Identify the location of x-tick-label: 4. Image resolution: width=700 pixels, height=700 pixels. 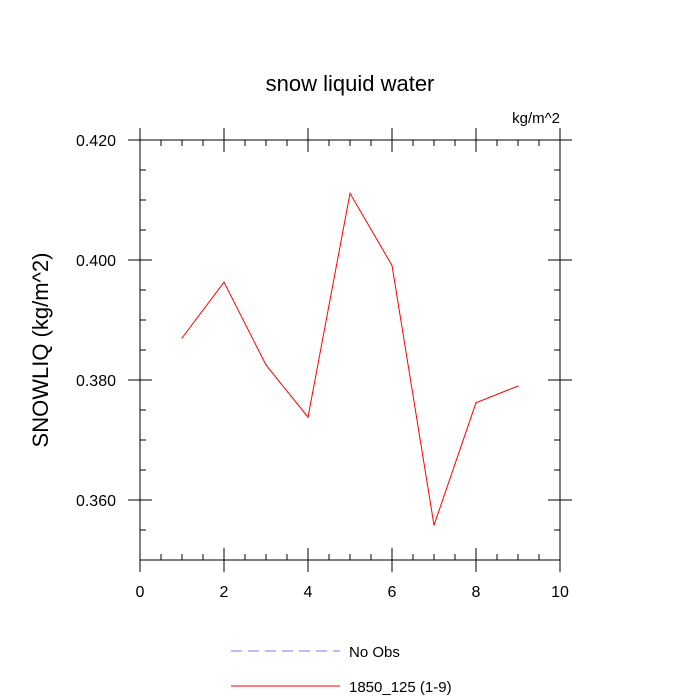
(308, 592).